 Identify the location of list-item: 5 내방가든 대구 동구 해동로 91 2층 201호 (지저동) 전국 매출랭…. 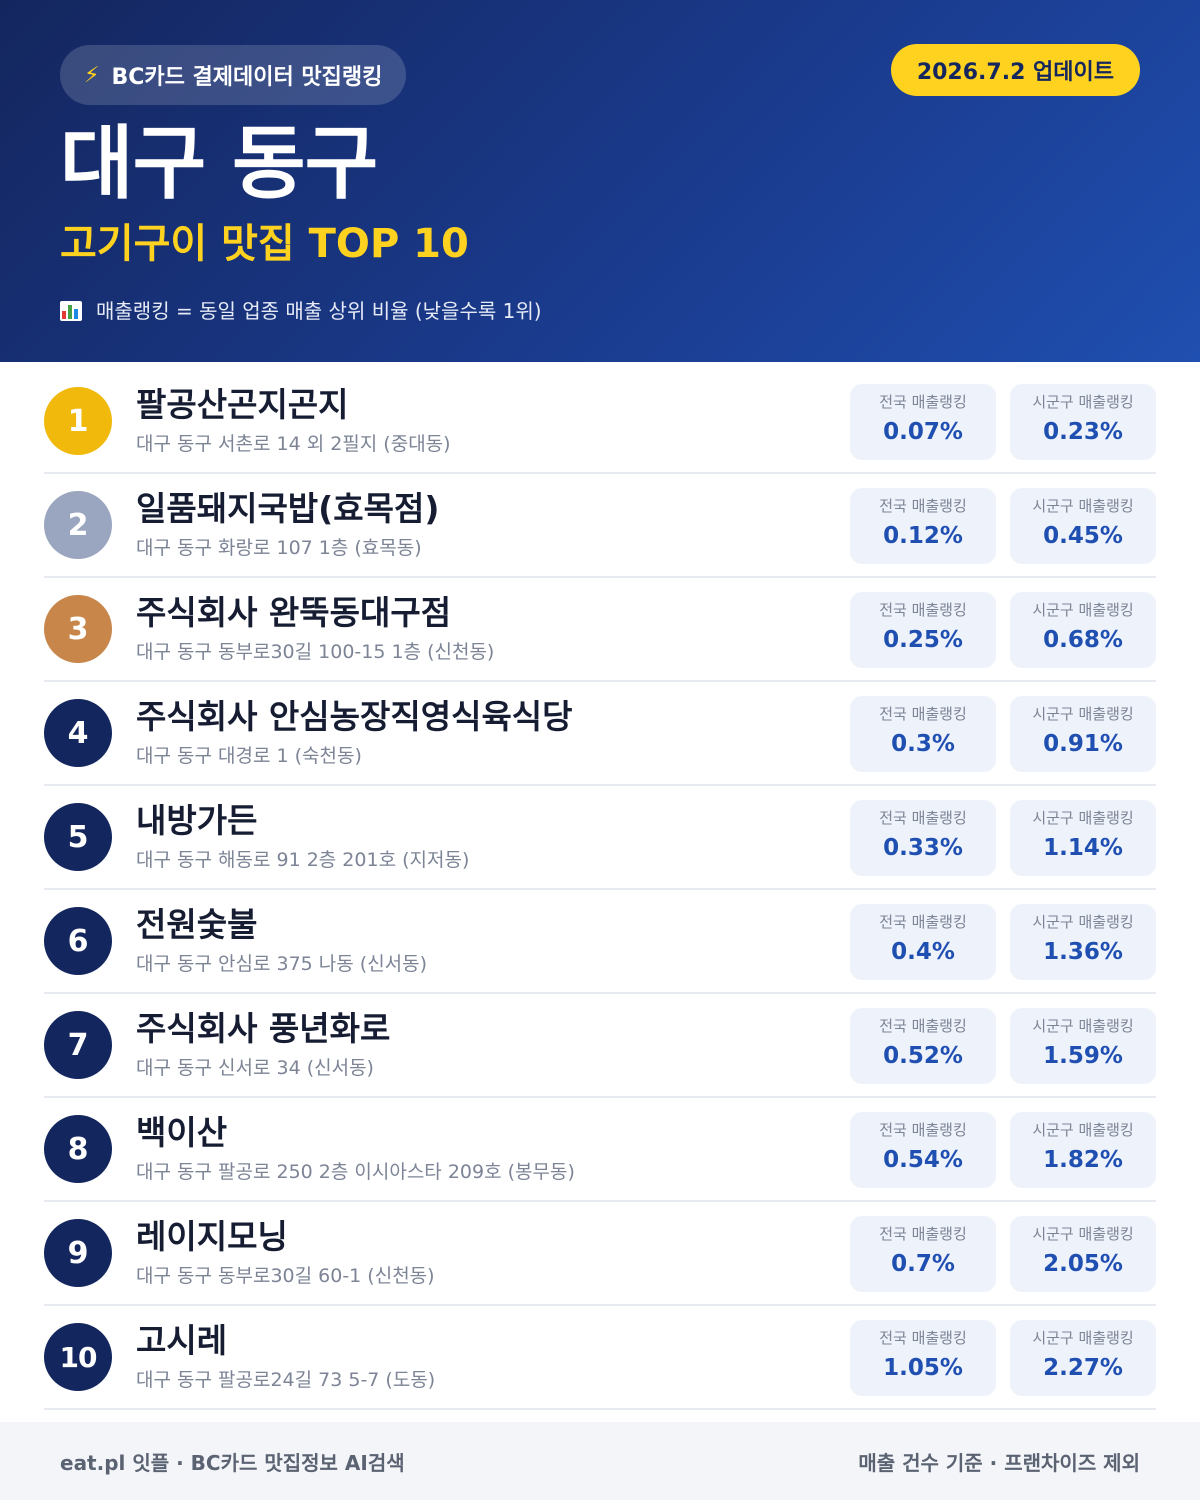
(600, 838).